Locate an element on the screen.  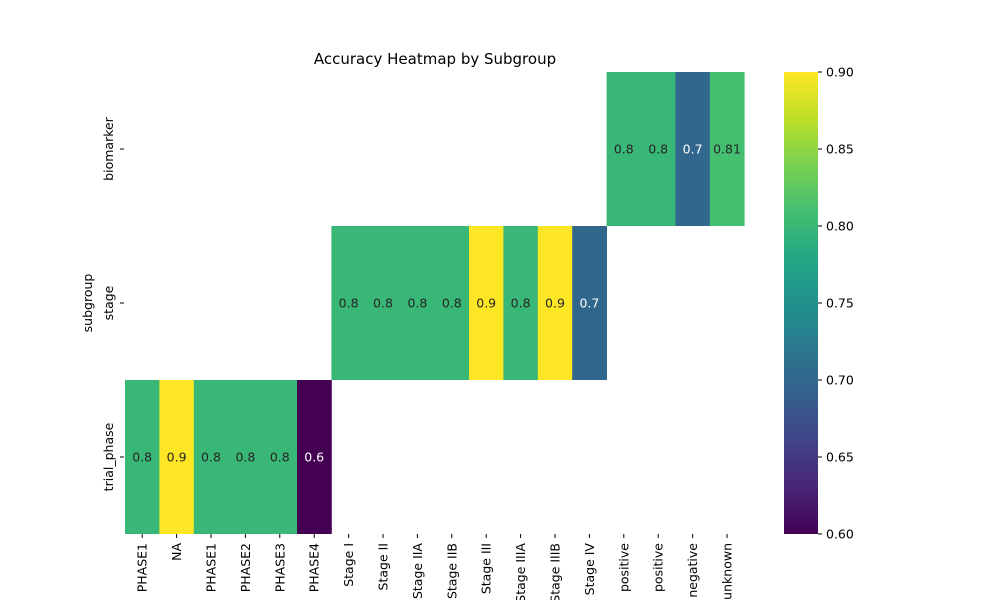
x-tick-label: Stage IIIB is located at coordinates (555, 571).